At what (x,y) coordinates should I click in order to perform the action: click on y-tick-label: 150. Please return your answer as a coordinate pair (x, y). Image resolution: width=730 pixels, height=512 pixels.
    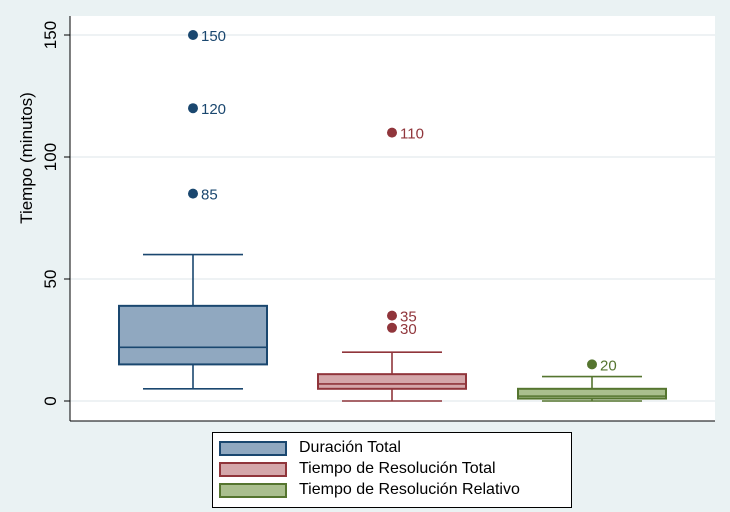
    Looking at the image, I should click on (50, 35).